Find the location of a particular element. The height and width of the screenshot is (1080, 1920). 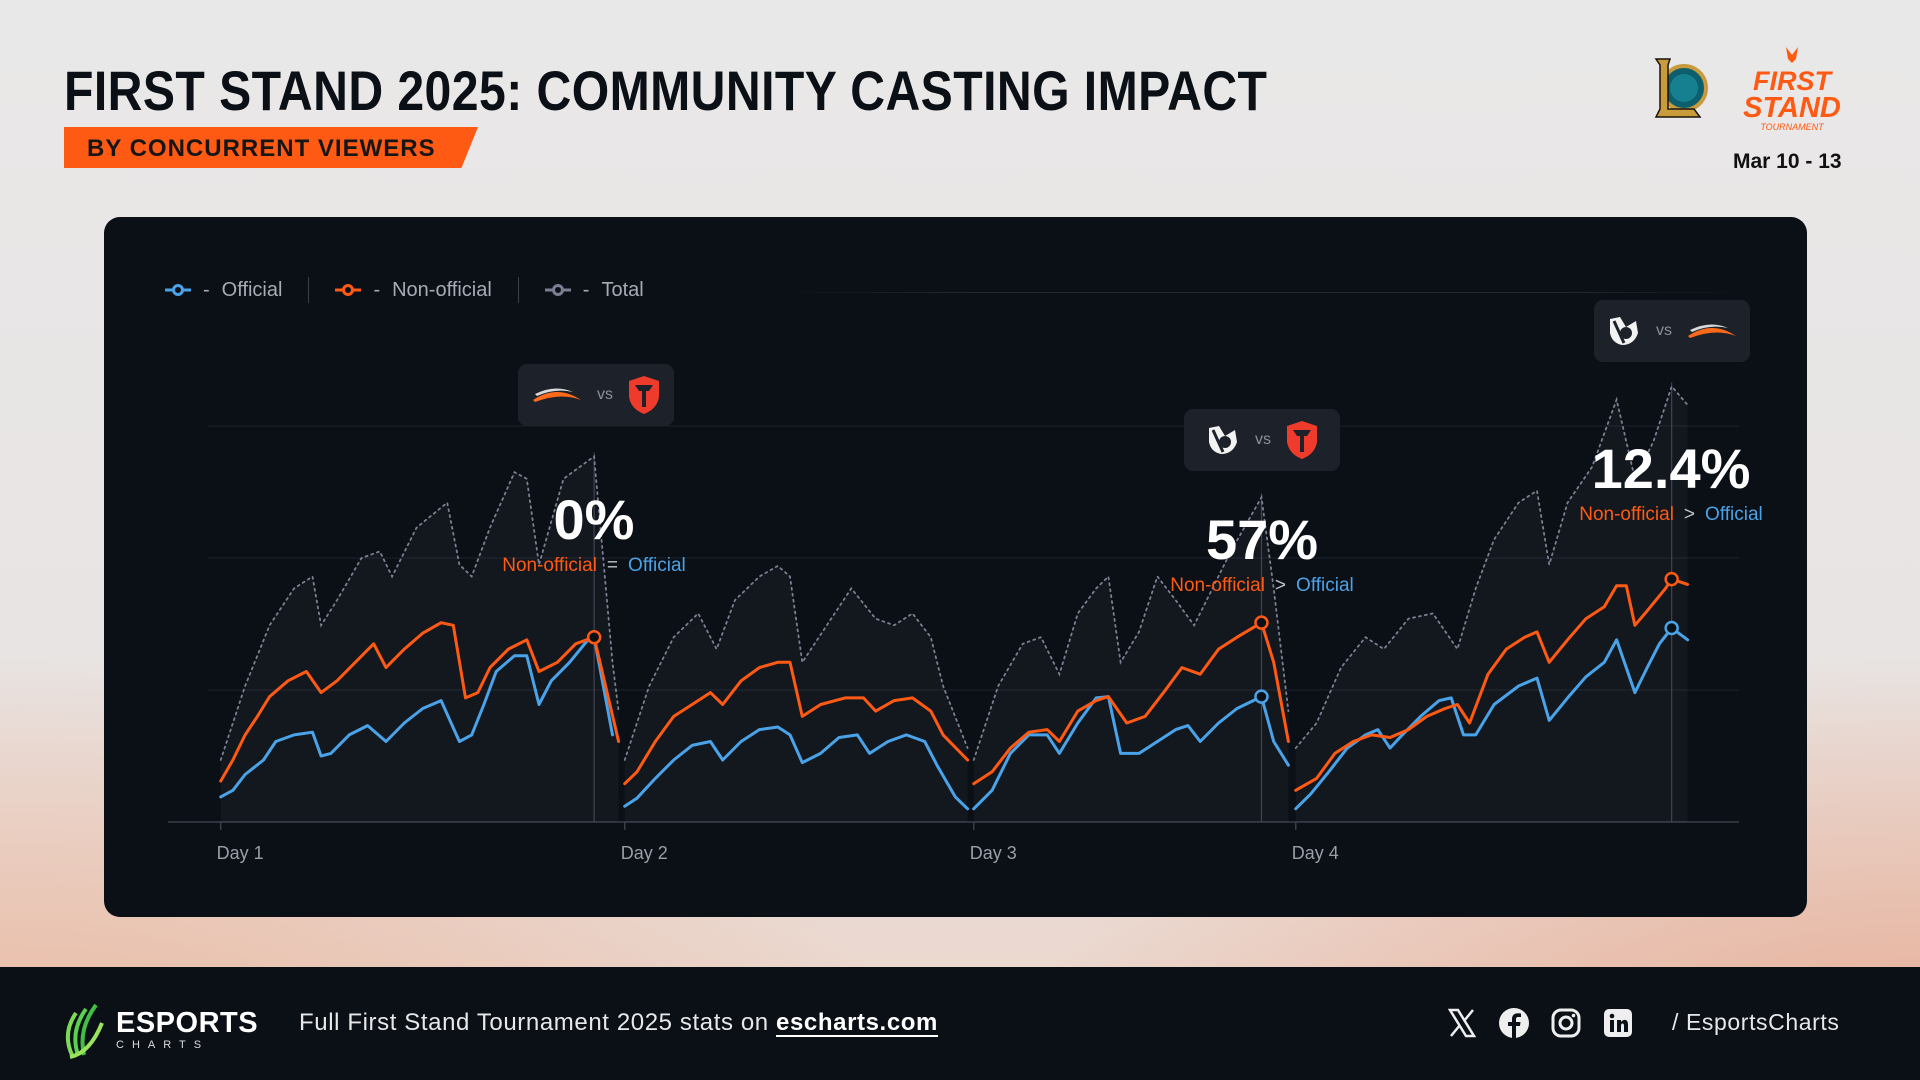

x-tick-label-day-2: Day 2 is located at coordinates (644, 853).